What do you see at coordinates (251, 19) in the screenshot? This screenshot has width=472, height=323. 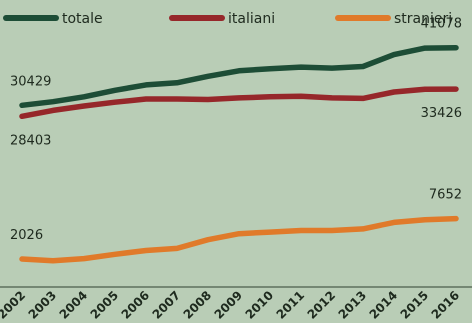 I see `legend-label-italiani: italiani` at bounding box center [251, 19].